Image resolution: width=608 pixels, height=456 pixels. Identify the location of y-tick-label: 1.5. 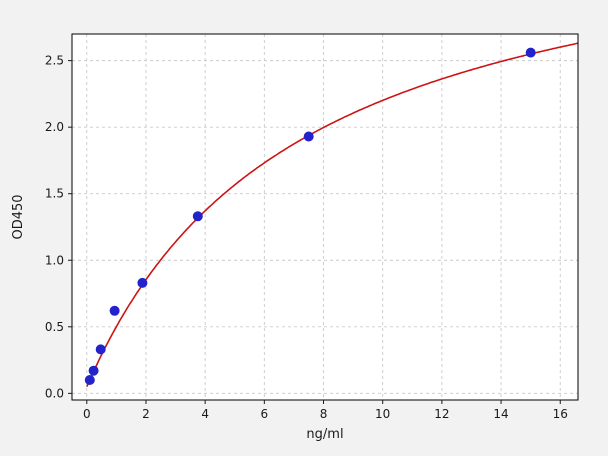
(54, 194).